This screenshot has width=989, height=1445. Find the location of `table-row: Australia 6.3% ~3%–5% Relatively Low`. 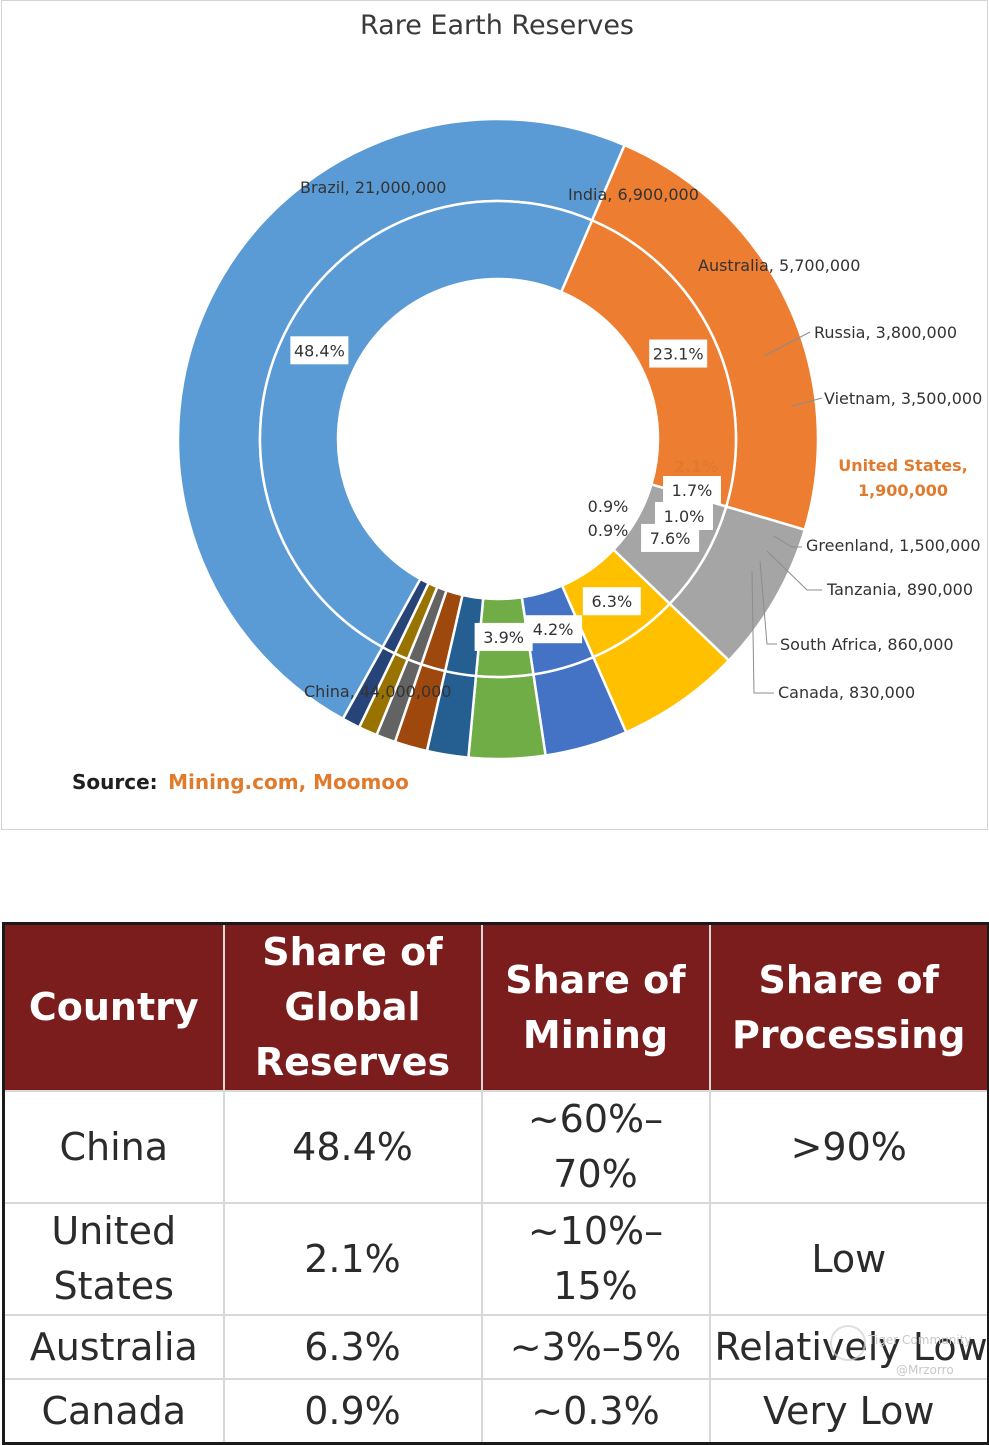

table-row: Australia 6.3% ~3%–5% Relatively Low is located at coordinates (495, 1347).